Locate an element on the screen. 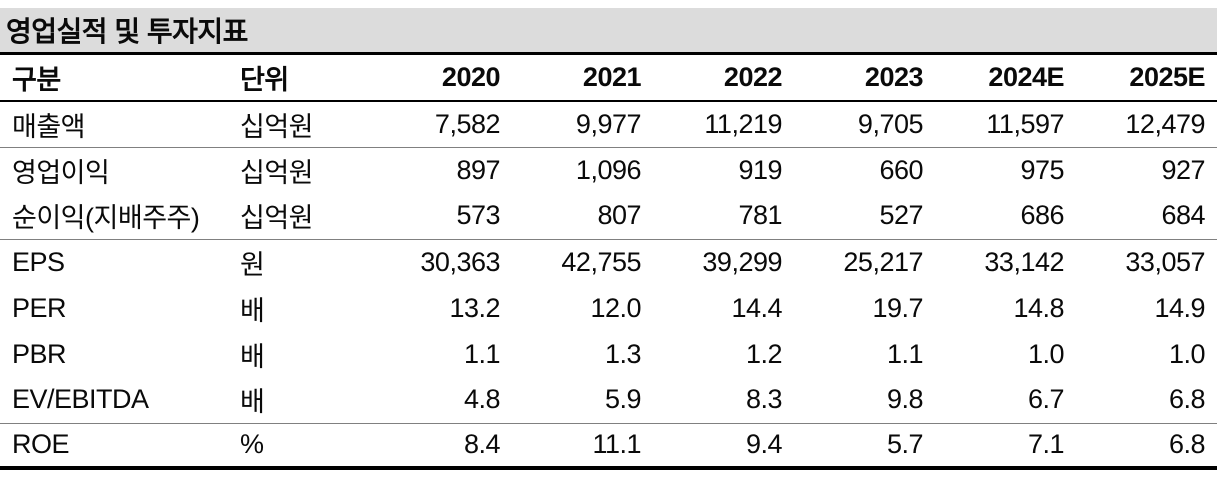 The width and height of the screenshot is (1217, 480). cell-value: 781 is located at coordinates (723, 216).